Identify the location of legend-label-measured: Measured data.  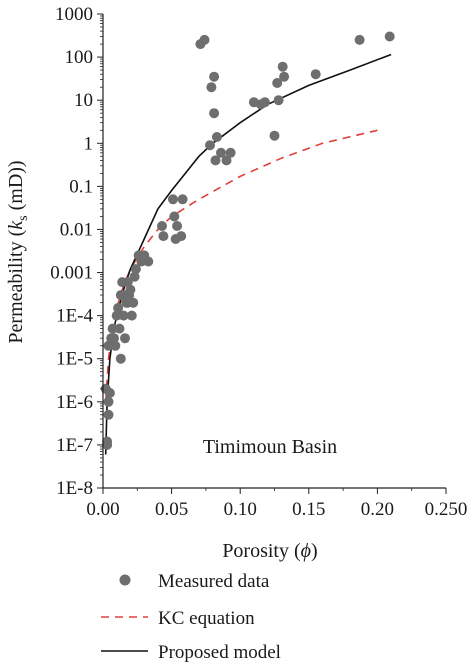
(214, 581).